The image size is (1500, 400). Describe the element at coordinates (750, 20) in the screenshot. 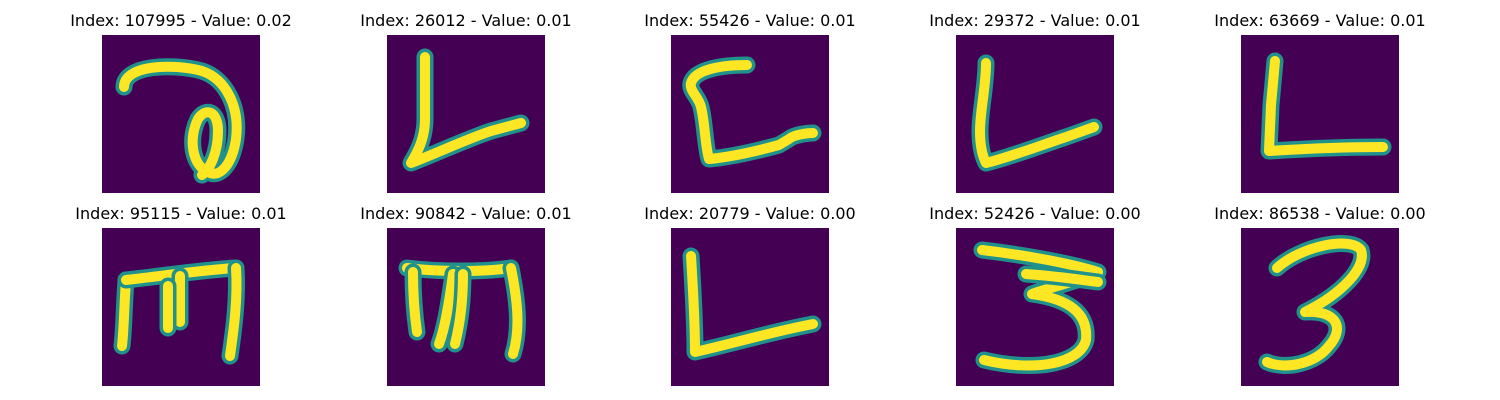

I see `panel-title: Index: 55426 - Value: 0.01` at that location.